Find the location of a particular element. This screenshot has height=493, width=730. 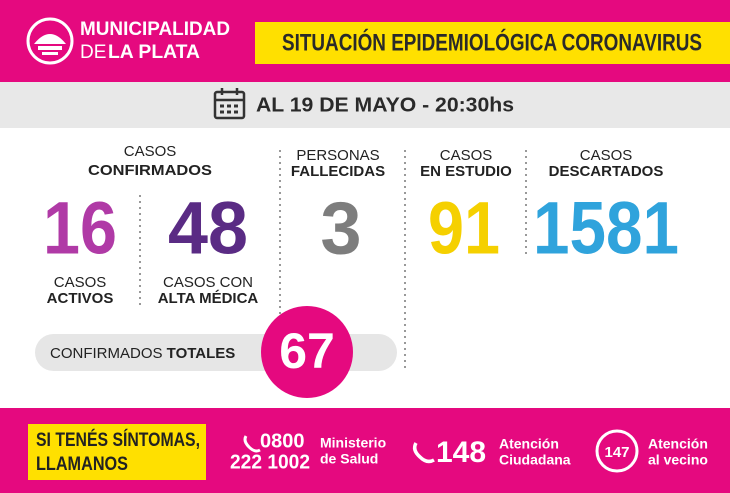

contact-label: Ciudadana is located at coordinates (535, 460).